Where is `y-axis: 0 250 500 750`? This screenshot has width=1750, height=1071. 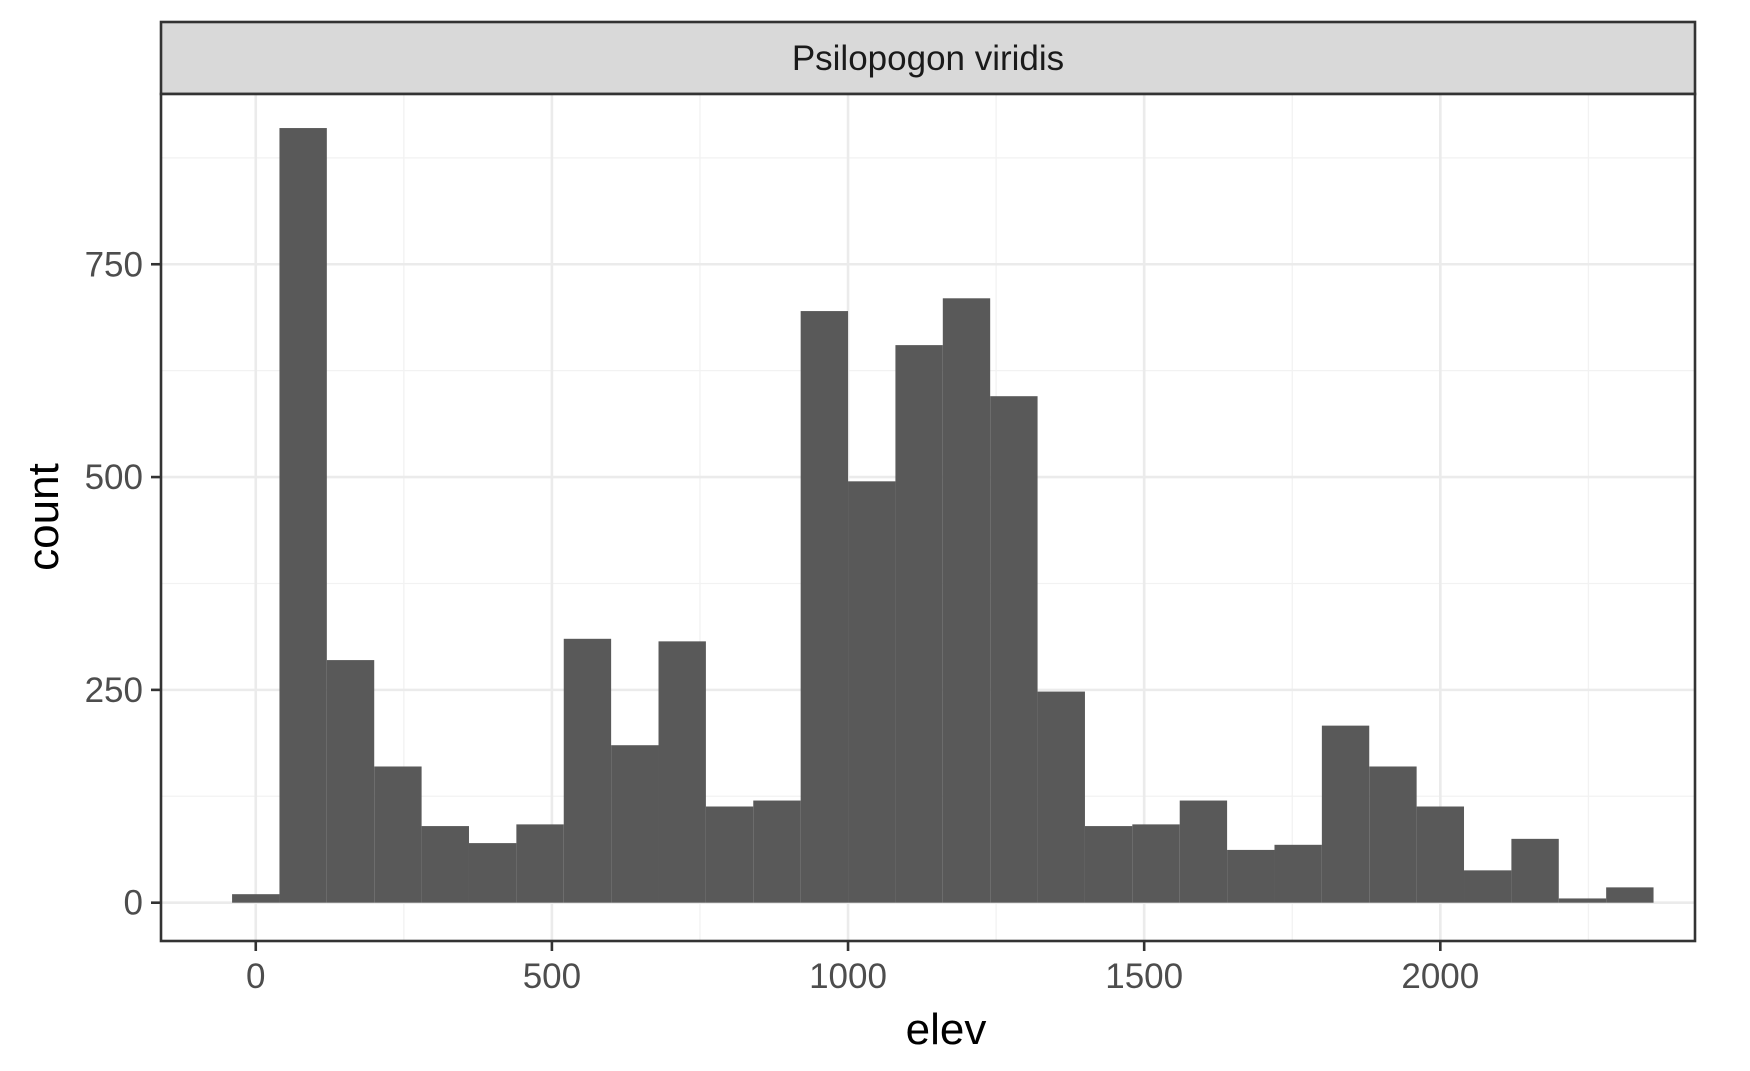 y-axis: 0 250 500 750 is located at coordinates (123, 584).